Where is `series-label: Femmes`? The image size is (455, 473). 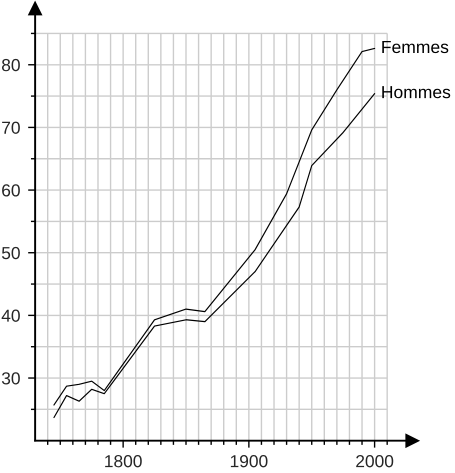
series-label: Femmes is located at coordinates (415, 47).